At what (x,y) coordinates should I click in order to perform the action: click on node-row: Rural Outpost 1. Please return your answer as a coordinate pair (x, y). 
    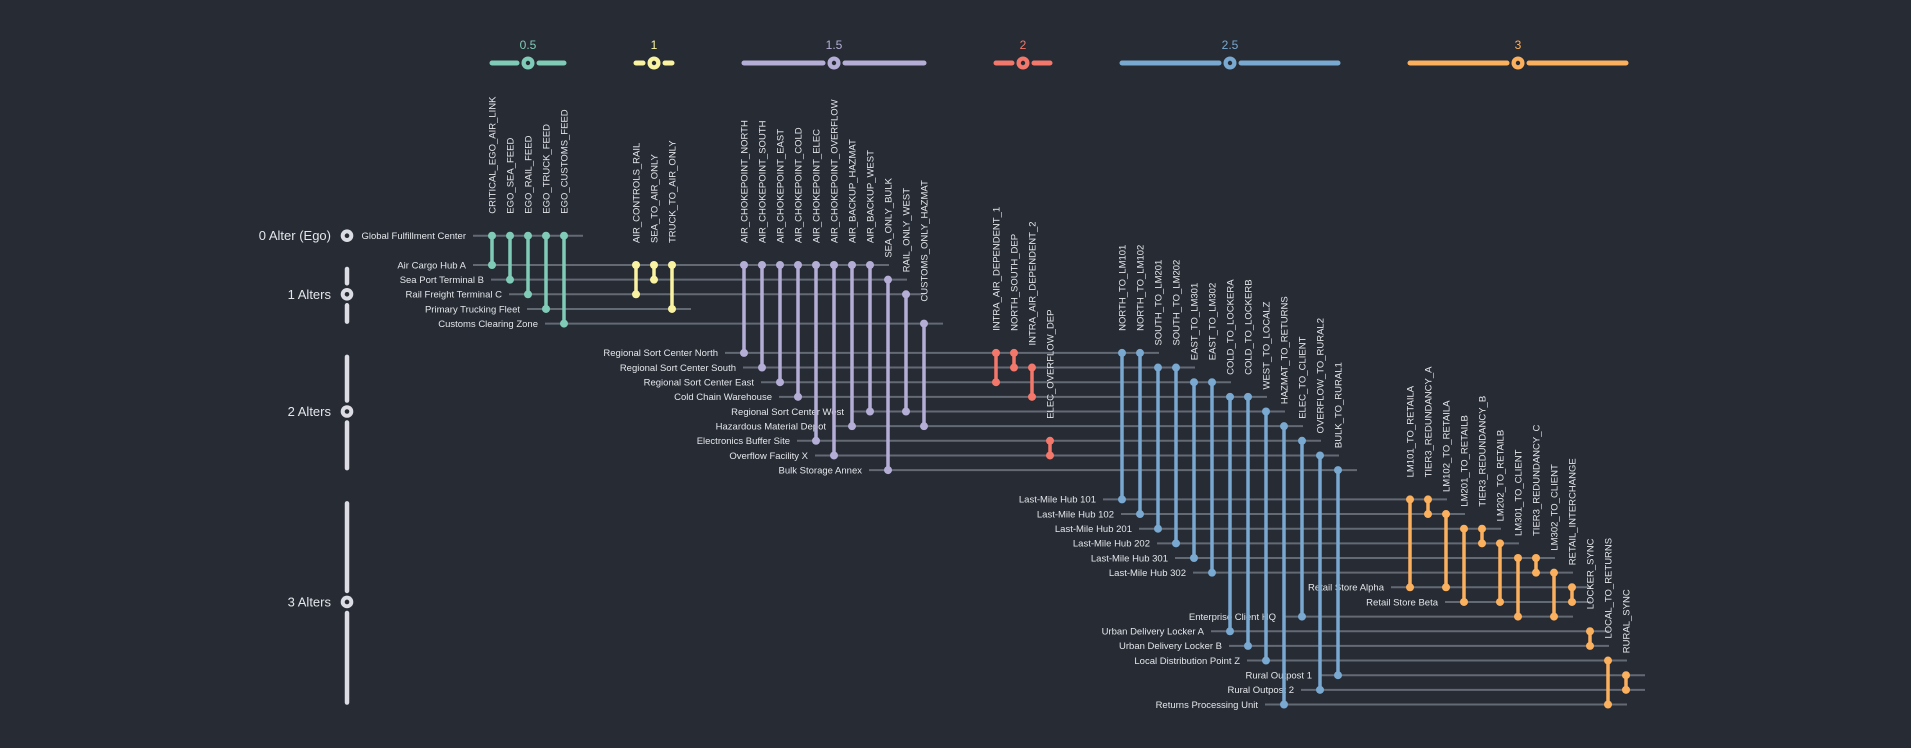
    Looking at the image, I should click on (1445, 676).